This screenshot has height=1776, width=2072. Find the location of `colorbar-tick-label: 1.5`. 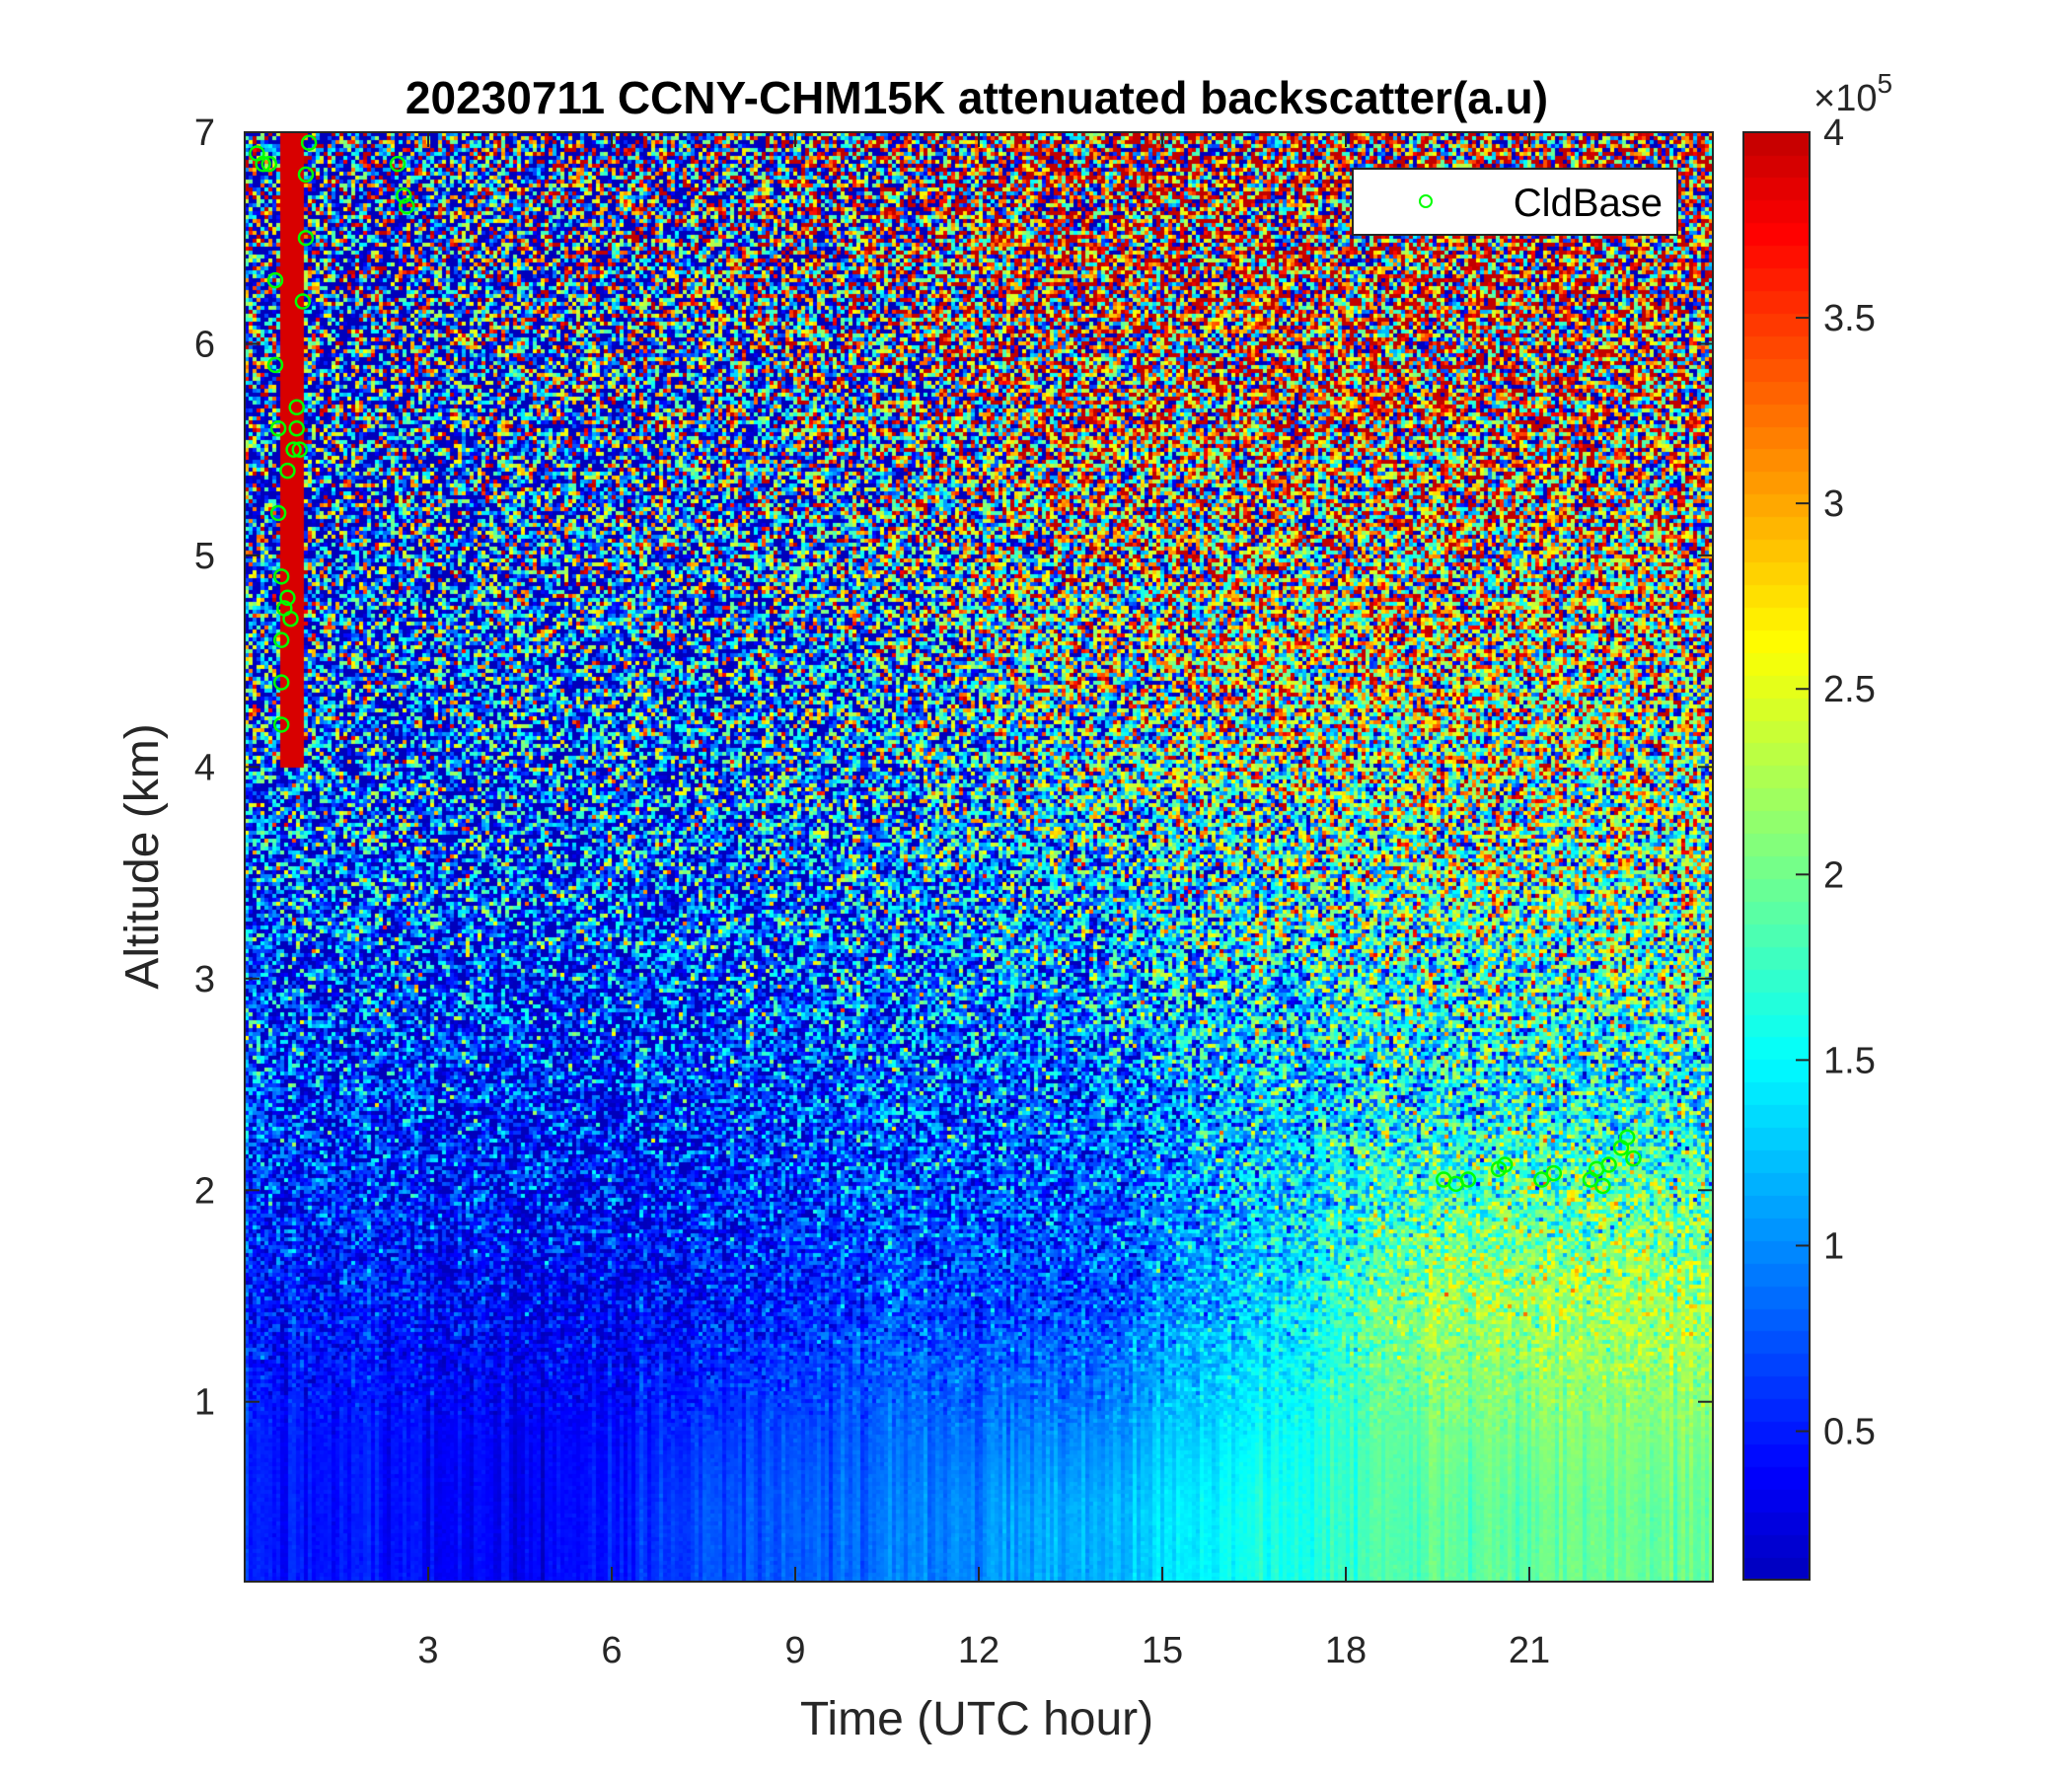

colorbar-tick-label: 1.5 is located at coordinates (1850, 1061).